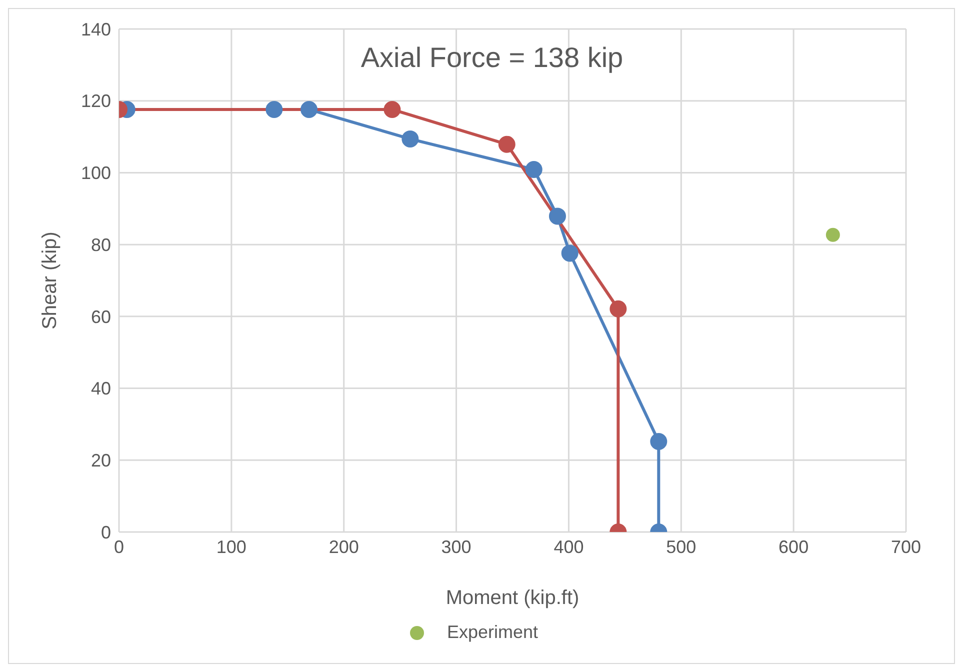 The height and width of the screenshot is (672, 963). What do you see at coordinates (119, 546) in the screenshot?
I see `x-tick-label: 0` at bounding box center [119, 546].